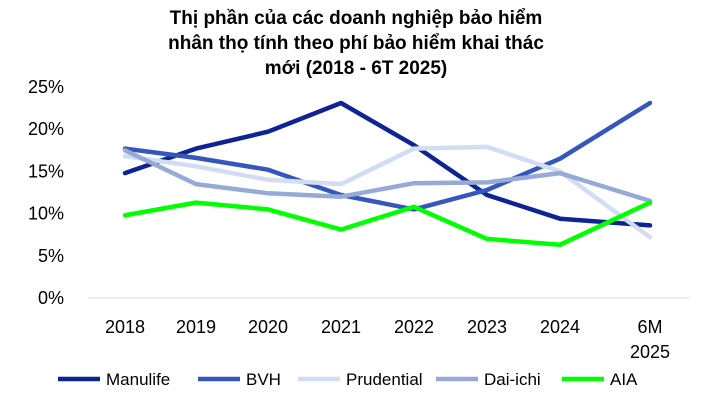  Describe the element at coordinates (268, 327) in the screenshot. I see `x-tick-label: 2020` at that location.